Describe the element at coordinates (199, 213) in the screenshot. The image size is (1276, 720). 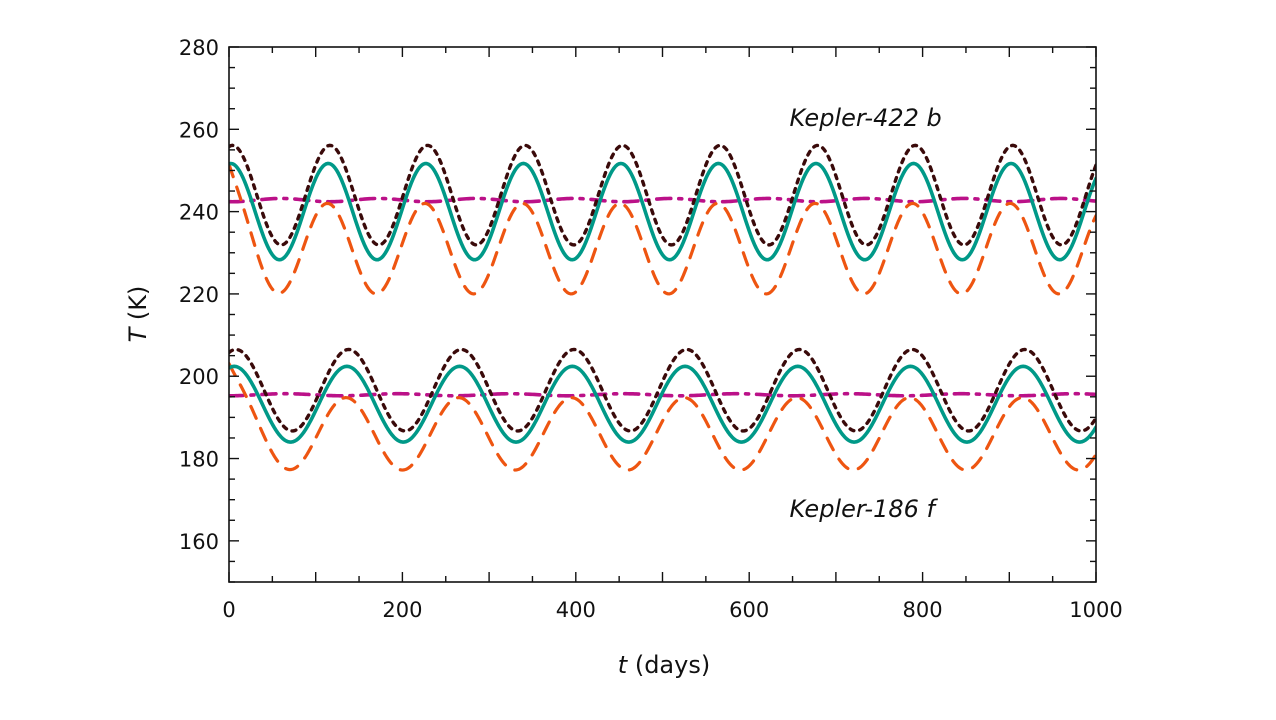
I see `y-tick-label: 240` at that location.